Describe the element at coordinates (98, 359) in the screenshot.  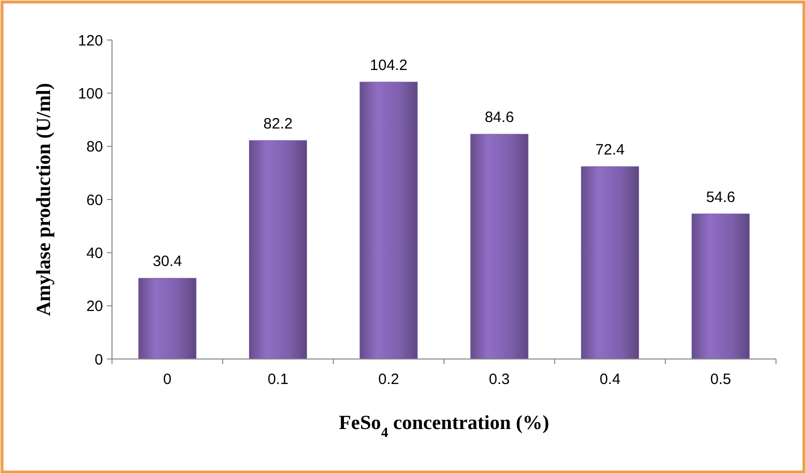
I see `y-tick-label: 0` at that location.